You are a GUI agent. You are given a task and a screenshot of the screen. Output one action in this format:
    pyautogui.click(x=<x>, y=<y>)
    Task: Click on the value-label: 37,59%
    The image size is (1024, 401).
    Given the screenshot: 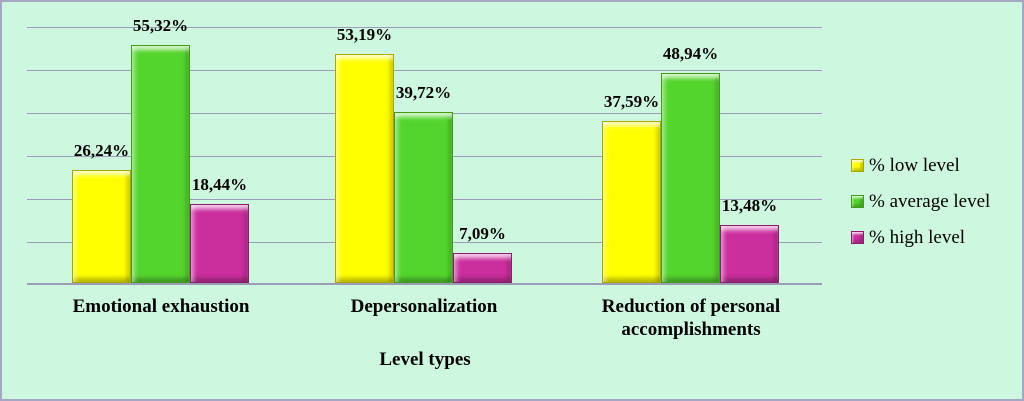 What is the action you would take?
    pyautogui.click(x=631, y=101)
    